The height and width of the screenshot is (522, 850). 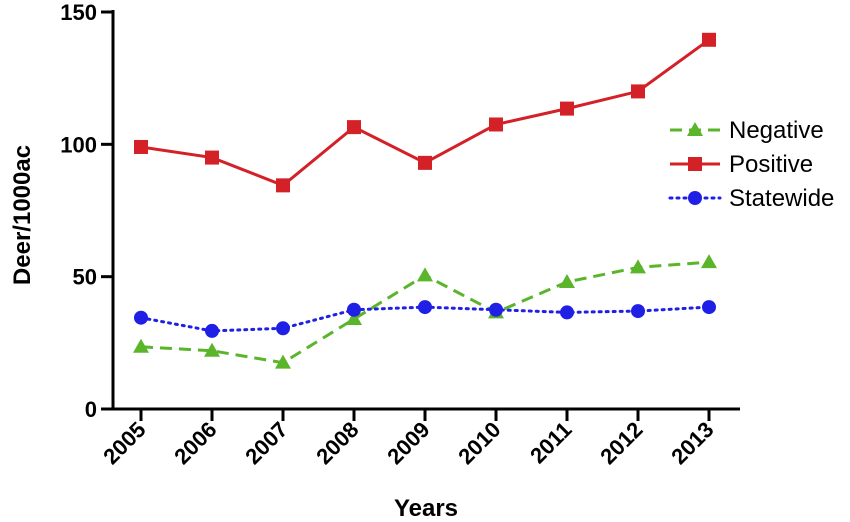 I want to click on x-tick-label: 2005, so click(x=124, y=443).